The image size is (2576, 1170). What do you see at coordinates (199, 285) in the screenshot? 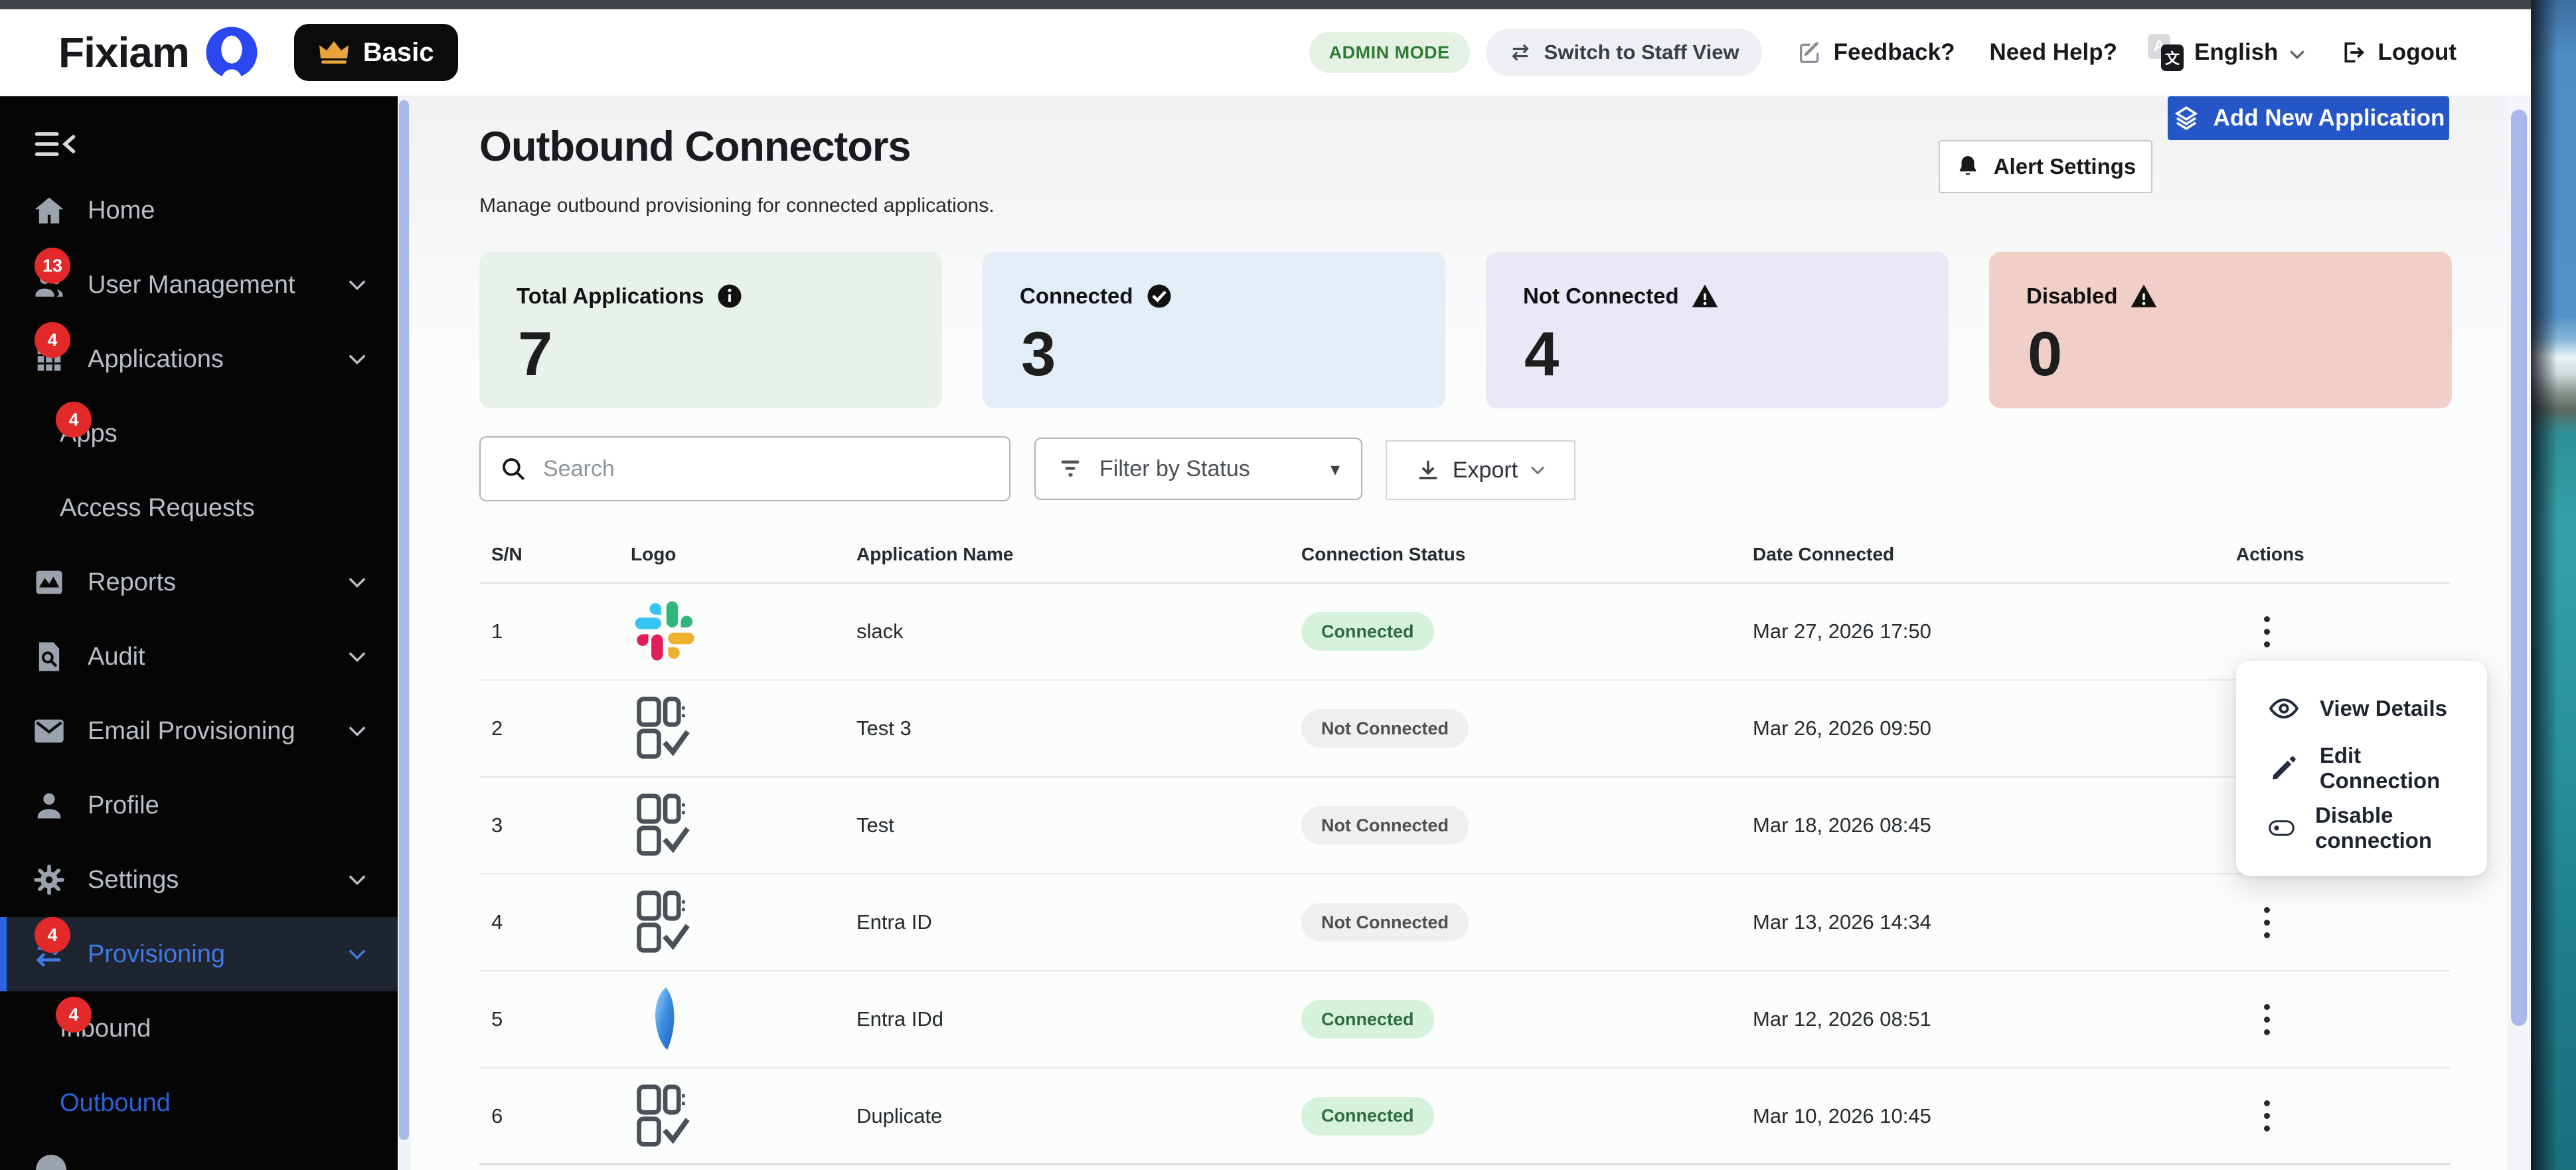
I see `sidebar-item-user-management: 13 User Management` at bounding box center [199, 285].